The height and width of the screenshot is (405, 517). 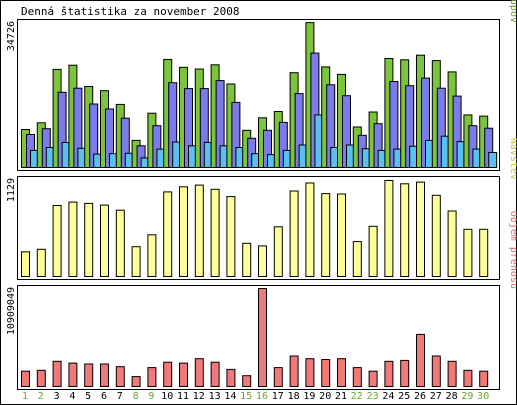 What do you see at coordinates (11, 36) in the screenshot?
I see `max-value-label: 34726` at bounding box center [11, 36].